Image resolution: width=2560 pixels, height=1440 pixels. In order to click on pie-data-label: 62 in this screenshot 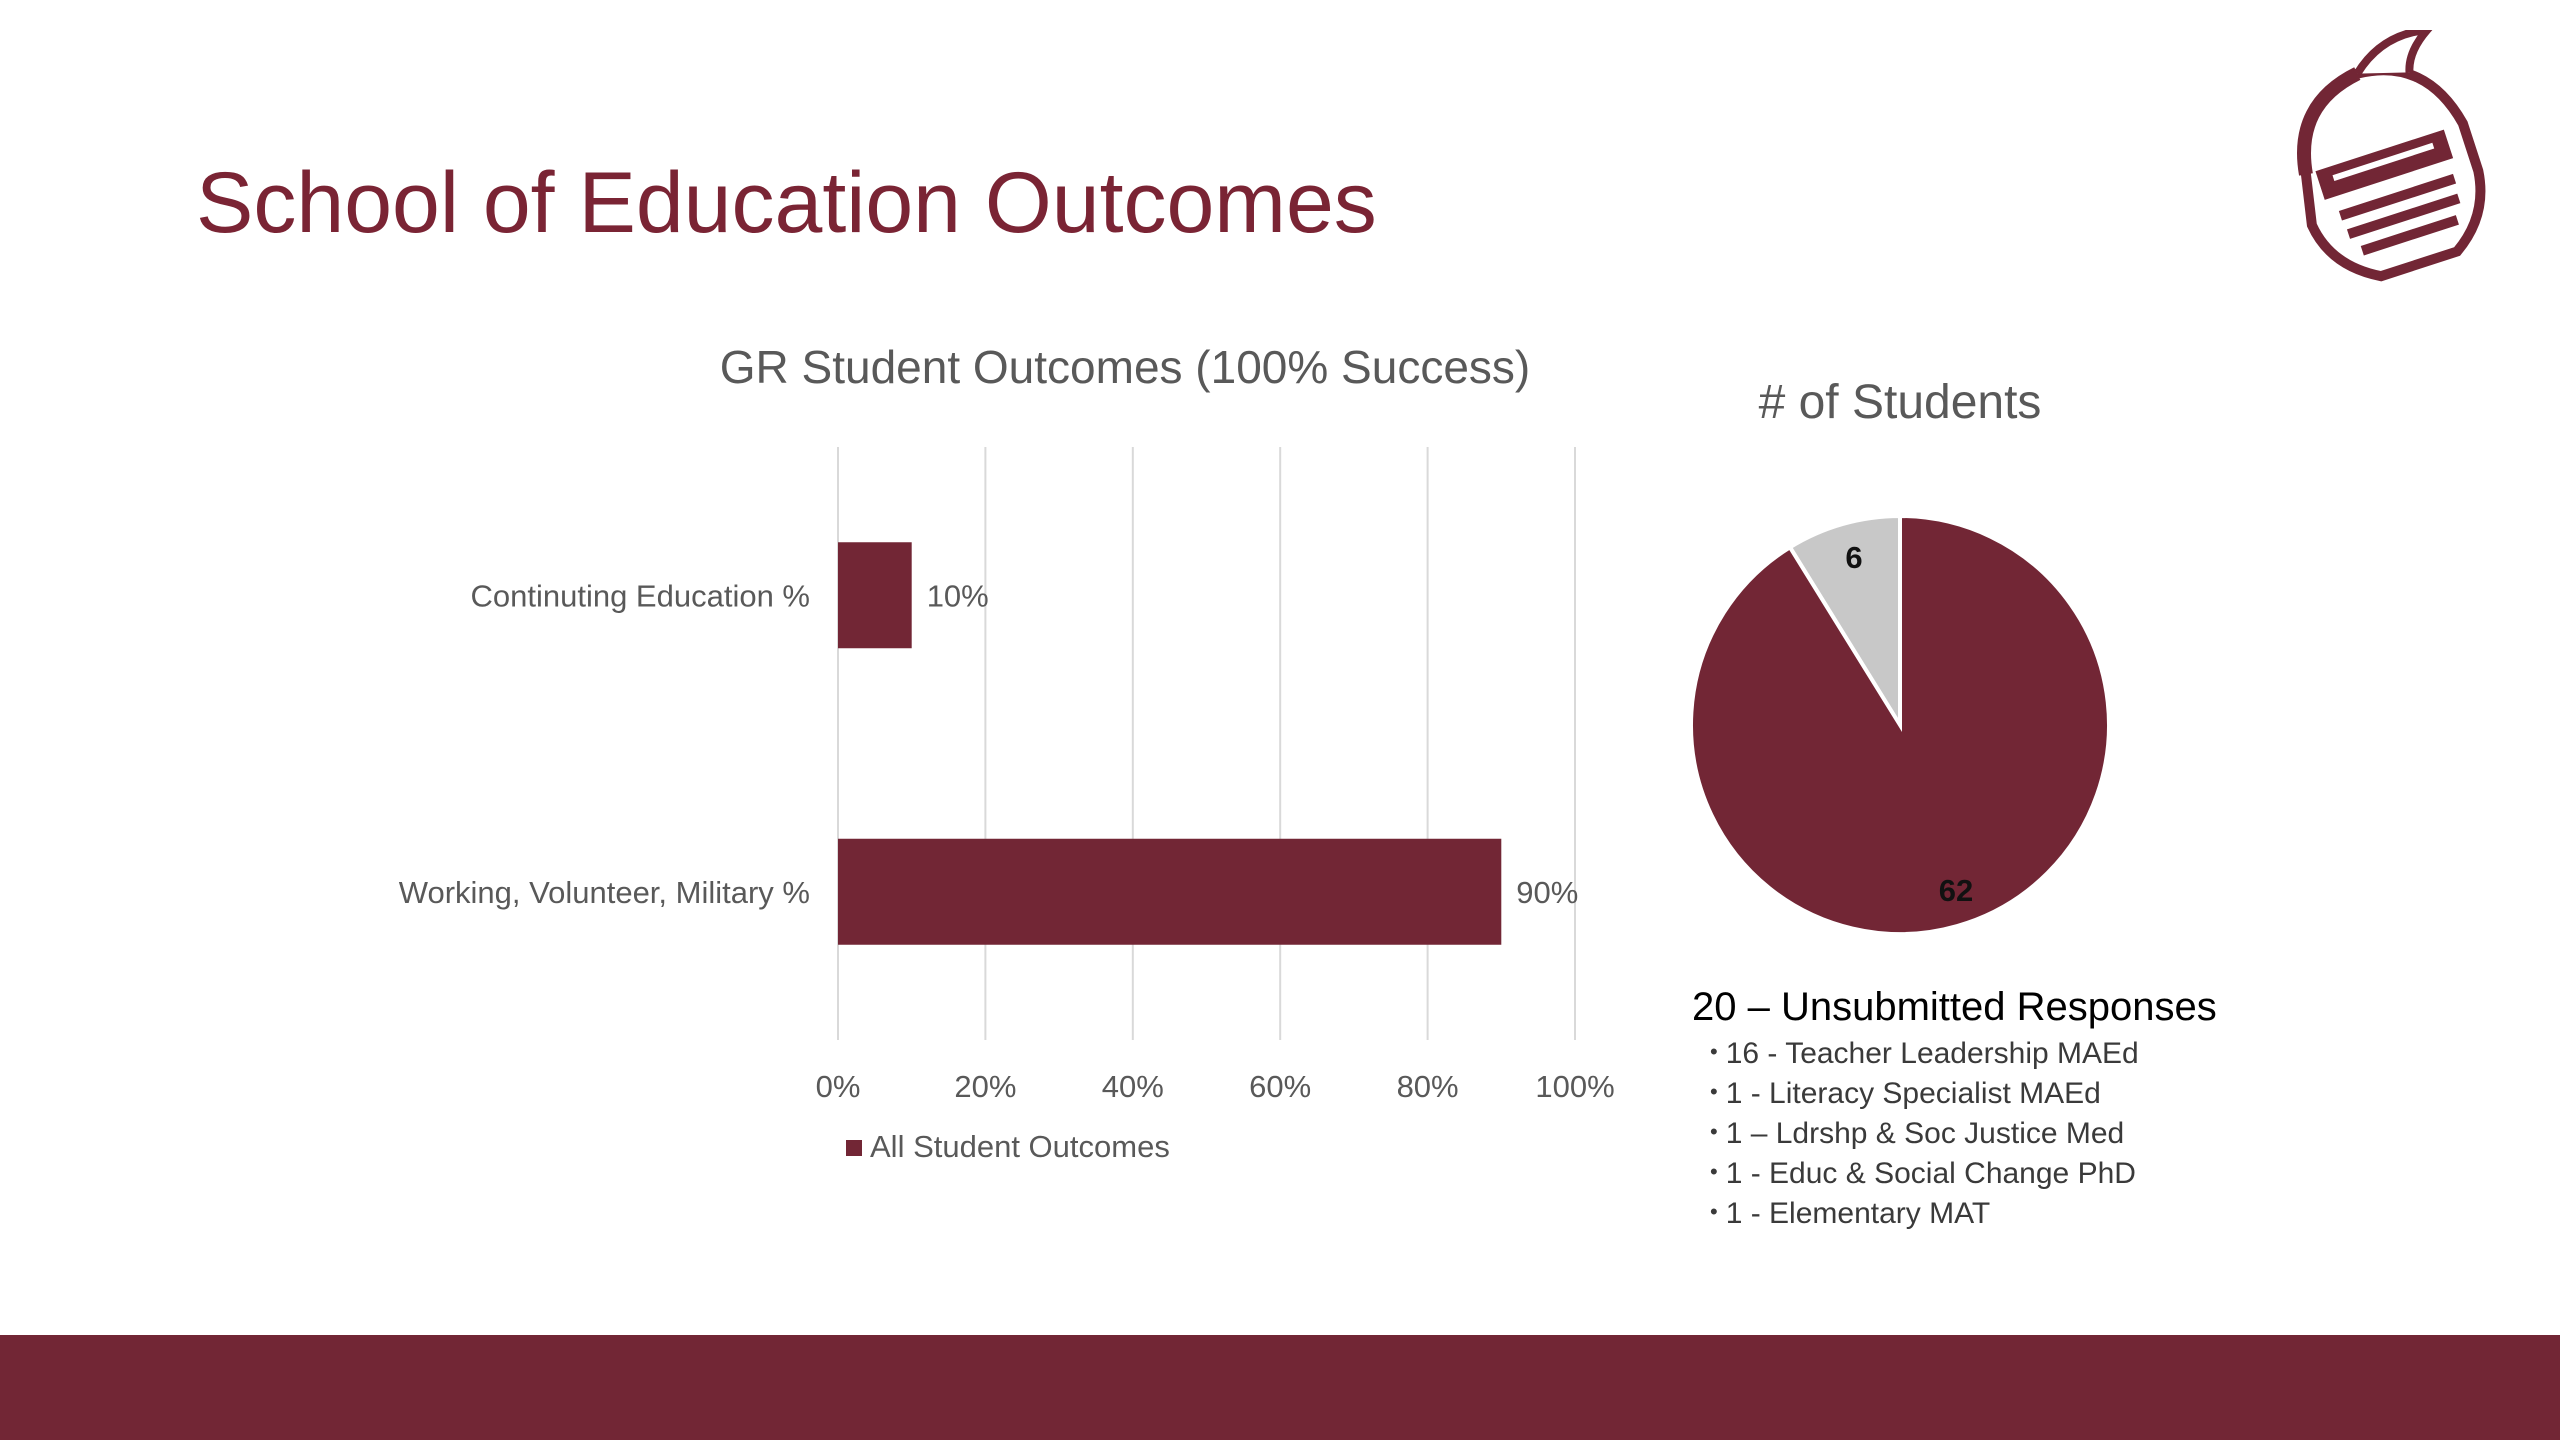, I will do `click(1956, 890)`.